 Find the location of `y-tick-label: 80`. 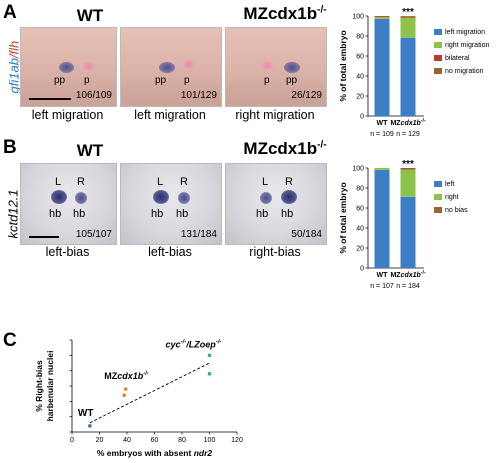

y-tick-label: 80 is located at coordinates (360, 37).